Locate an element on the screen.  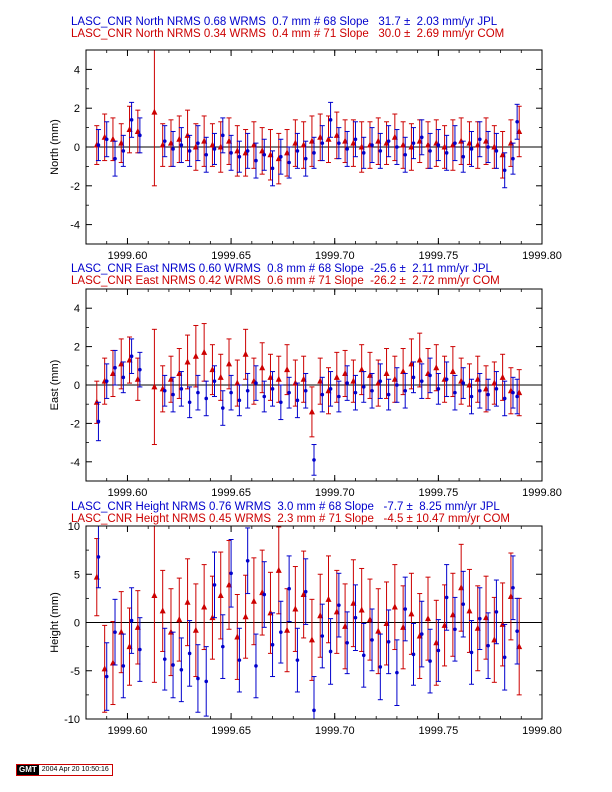
north-y-axis-label: North (mm) is located at coordinates (55, 147).